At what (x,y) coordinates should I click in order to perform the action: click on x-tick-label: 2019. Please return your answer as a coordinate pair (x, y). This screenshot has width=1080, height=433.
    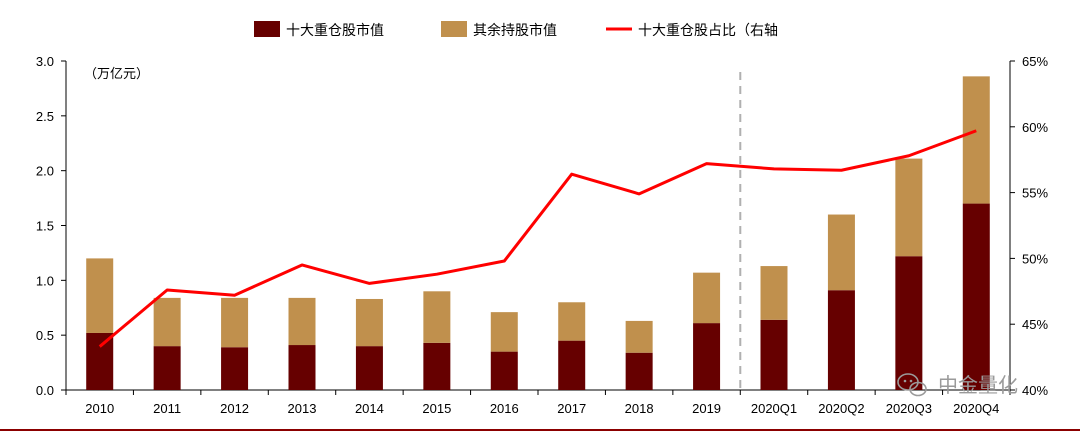
    Looking at the image, I should click on (706, 408).